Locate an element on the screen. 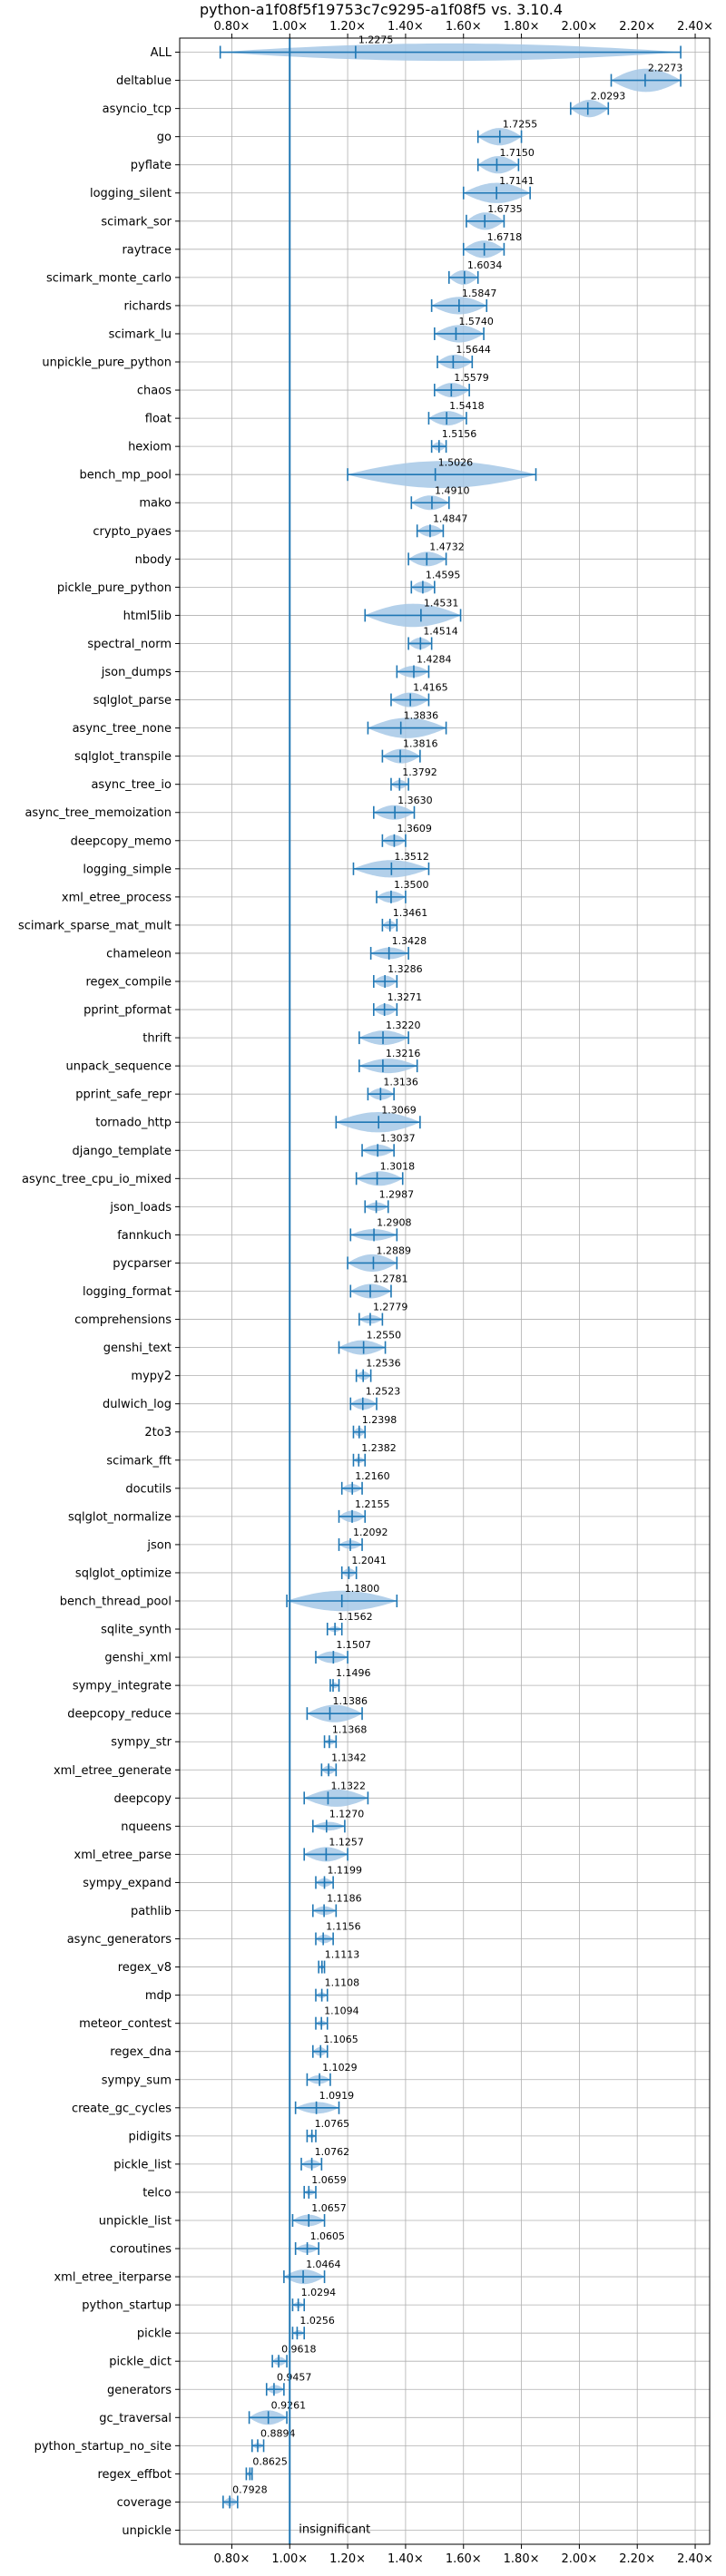  y-tick-label: sympy_integrate is located at coordinates (122, 1686).